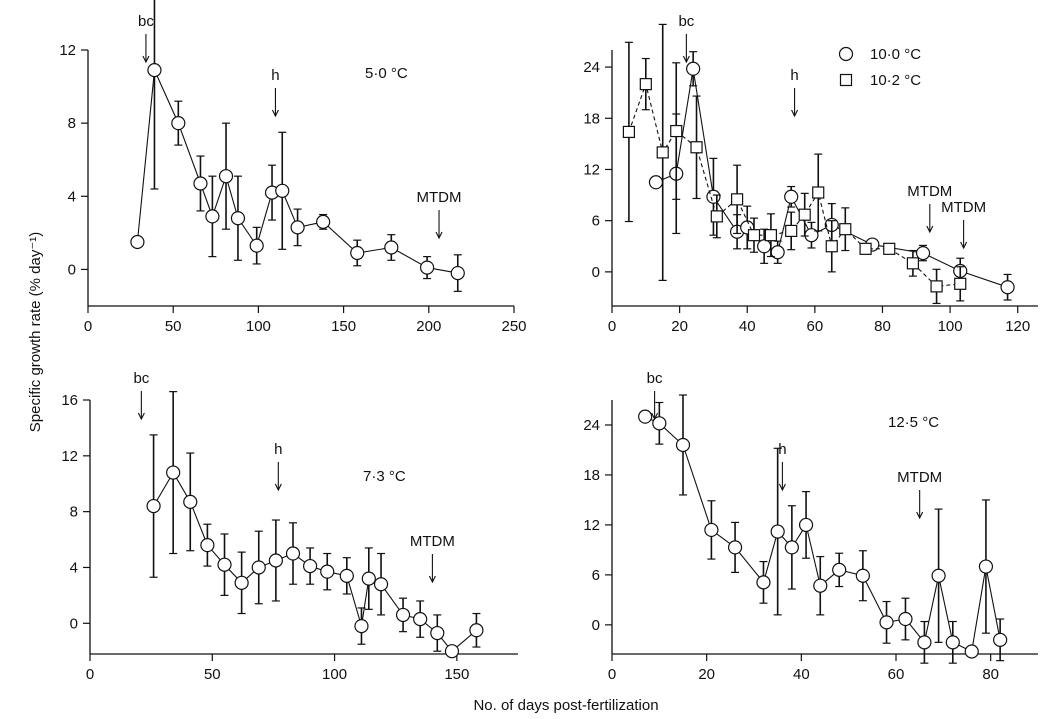  Describe the element at coordinates (384, 476) in the screenshot. I see `temperature-label: 7·3 °C` at that location.